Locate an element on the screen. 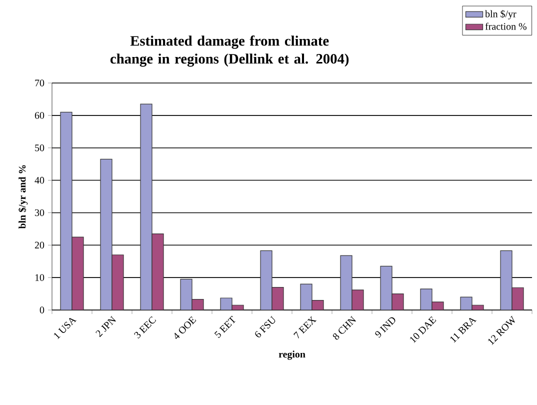  y-axis-title: bln $/yr and % is located at coordinates (23, 197).